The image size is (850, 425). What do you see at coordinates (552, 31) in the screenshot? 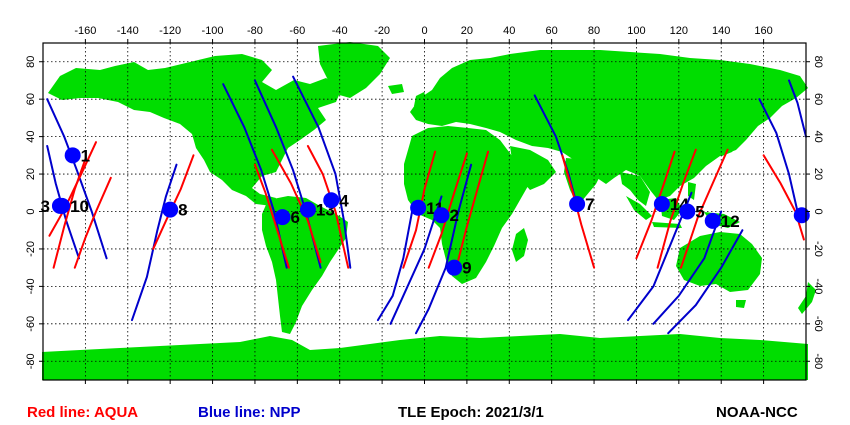
I see `lon-tick-label: 60` at bounding box center [552, 31].